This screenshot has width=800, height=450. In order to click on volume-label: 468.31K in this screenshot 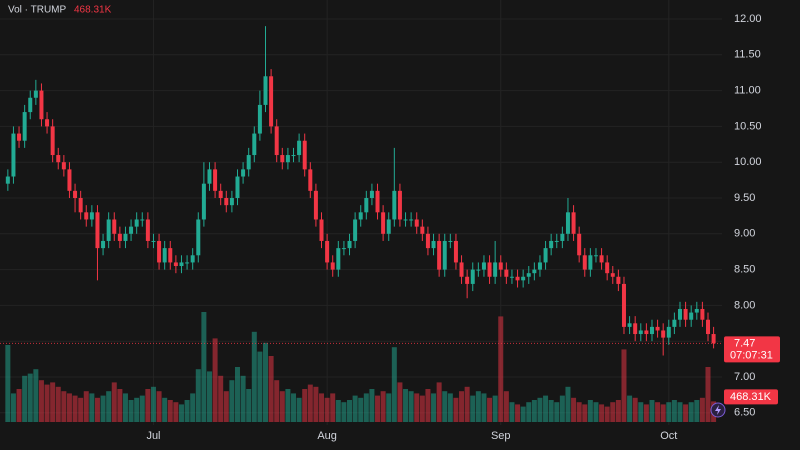, I will do `click(751, 397)`.